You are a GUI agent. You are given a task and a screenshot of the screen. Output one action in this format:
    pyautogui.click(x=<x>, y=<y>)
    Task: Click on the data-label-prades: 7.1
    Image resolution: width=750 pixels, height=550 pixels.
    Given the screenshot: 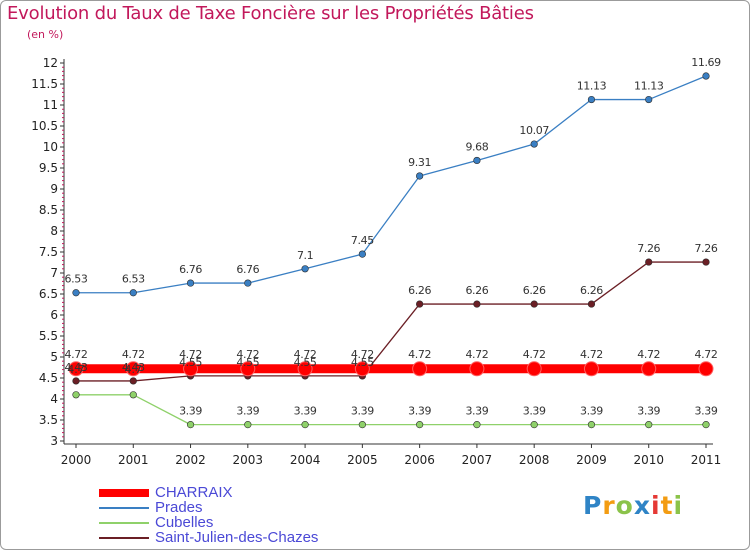 What is the action you would take?
    pyautogui.click(x=305, y=255)
    